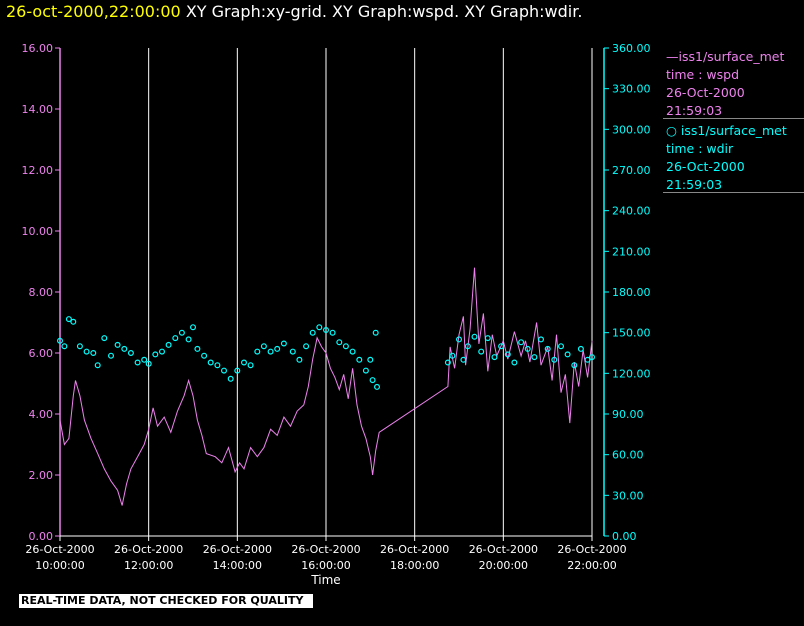  What do you see at coordinates (41, 353) in the screenshot?
I see `left-axis-tick-label: 6.00` at bounding box center [41, 353].